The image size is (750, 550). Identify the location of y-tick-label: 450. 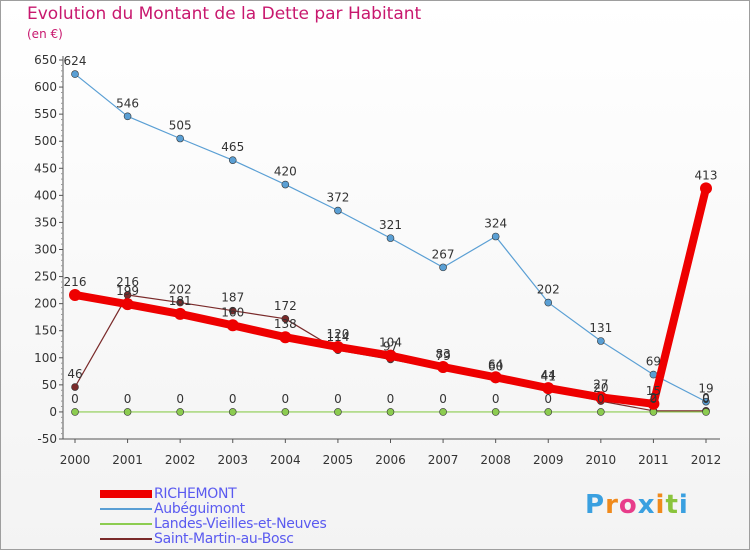
(45, 168).